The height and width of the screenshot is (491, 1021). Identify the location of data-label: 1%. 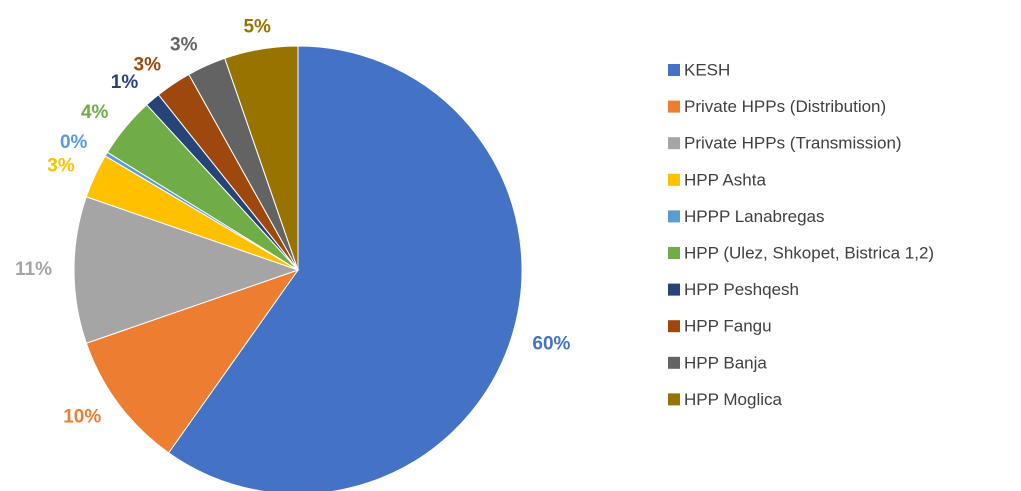
(125, 82).